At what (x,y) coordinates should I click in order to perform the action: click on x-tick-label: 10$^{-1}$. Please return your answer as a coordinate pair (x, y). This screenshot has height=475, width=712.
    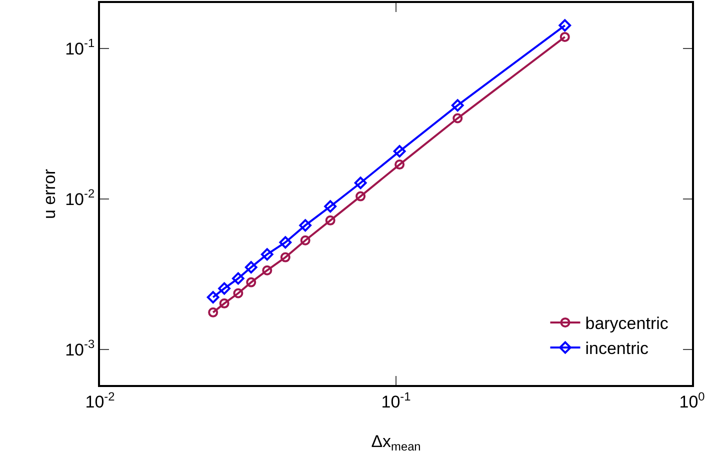
    Looking at the image, I should click on (396, 400).